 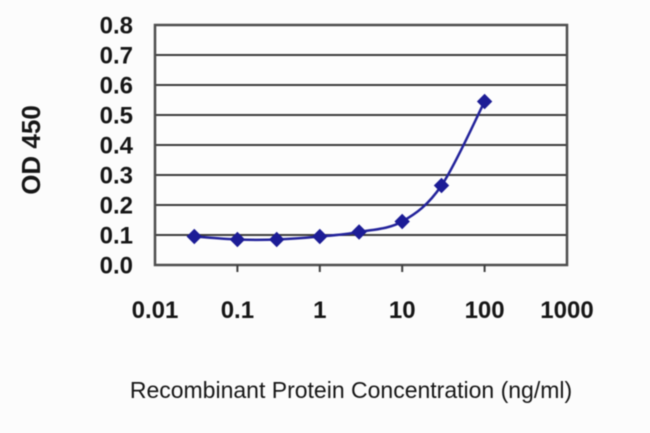 What do you see at coordinates (116, 26) in the screenshot?
I see `y-tick-label: 0.8` at bounding box center [116, 26].